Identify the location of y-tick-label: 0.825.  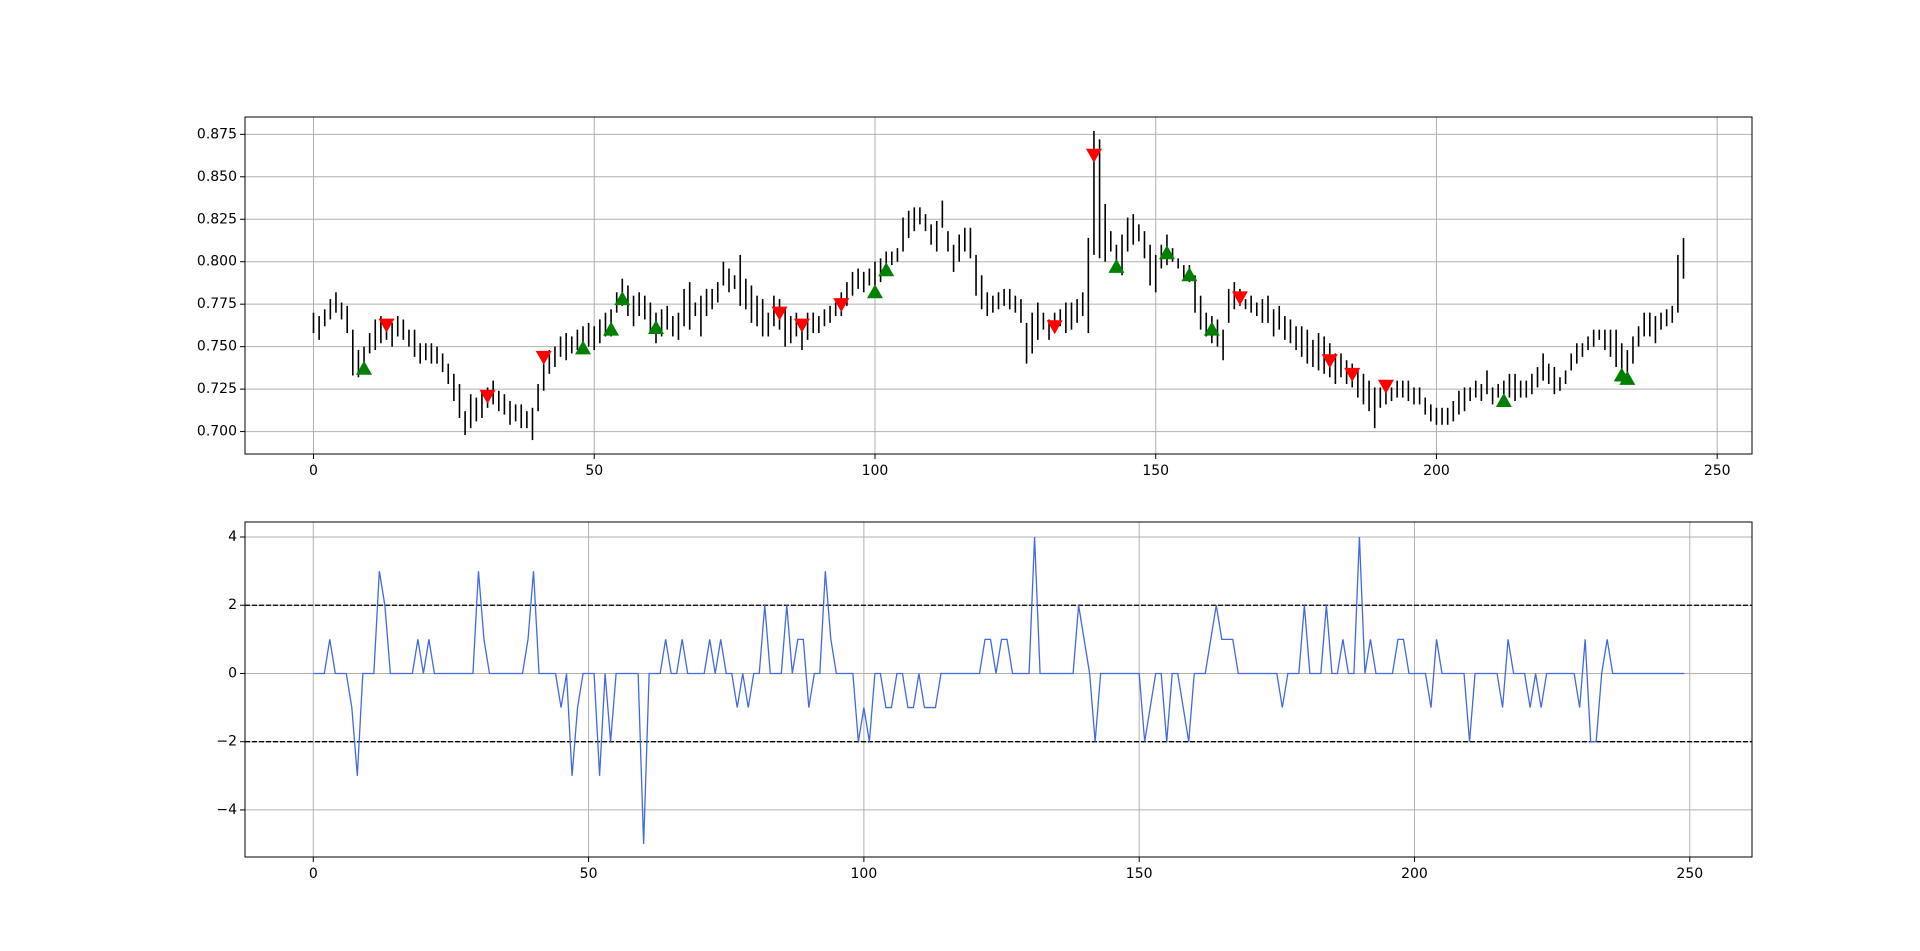
(217, 219).